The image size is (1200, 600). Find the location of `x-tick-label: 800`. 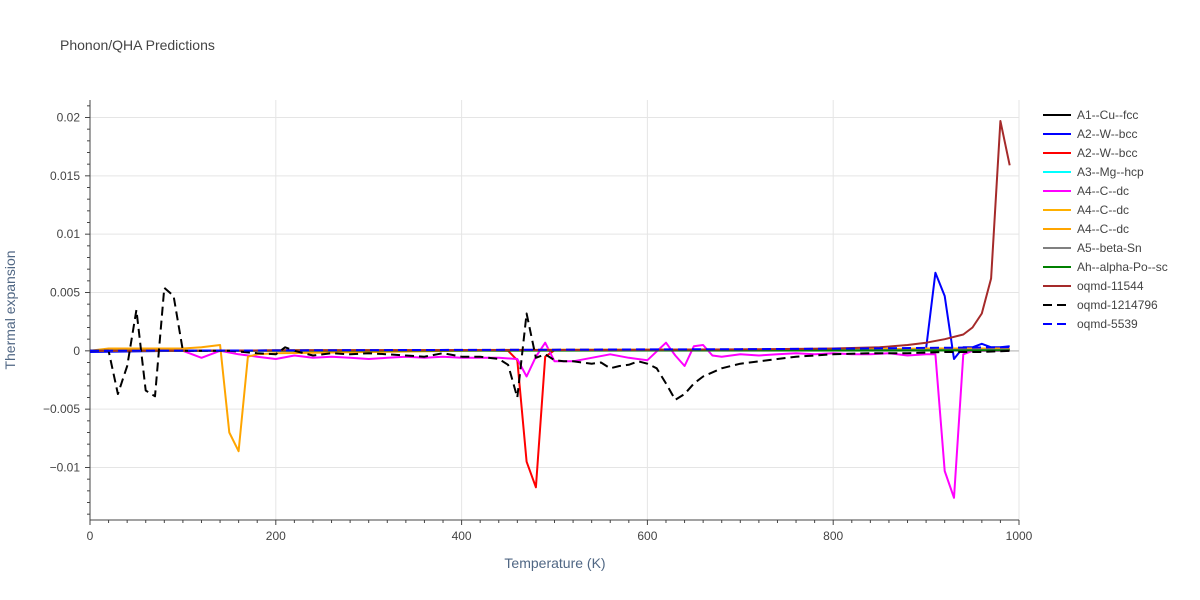

x-tick-label: 800 is located at coordinates (833, 536).